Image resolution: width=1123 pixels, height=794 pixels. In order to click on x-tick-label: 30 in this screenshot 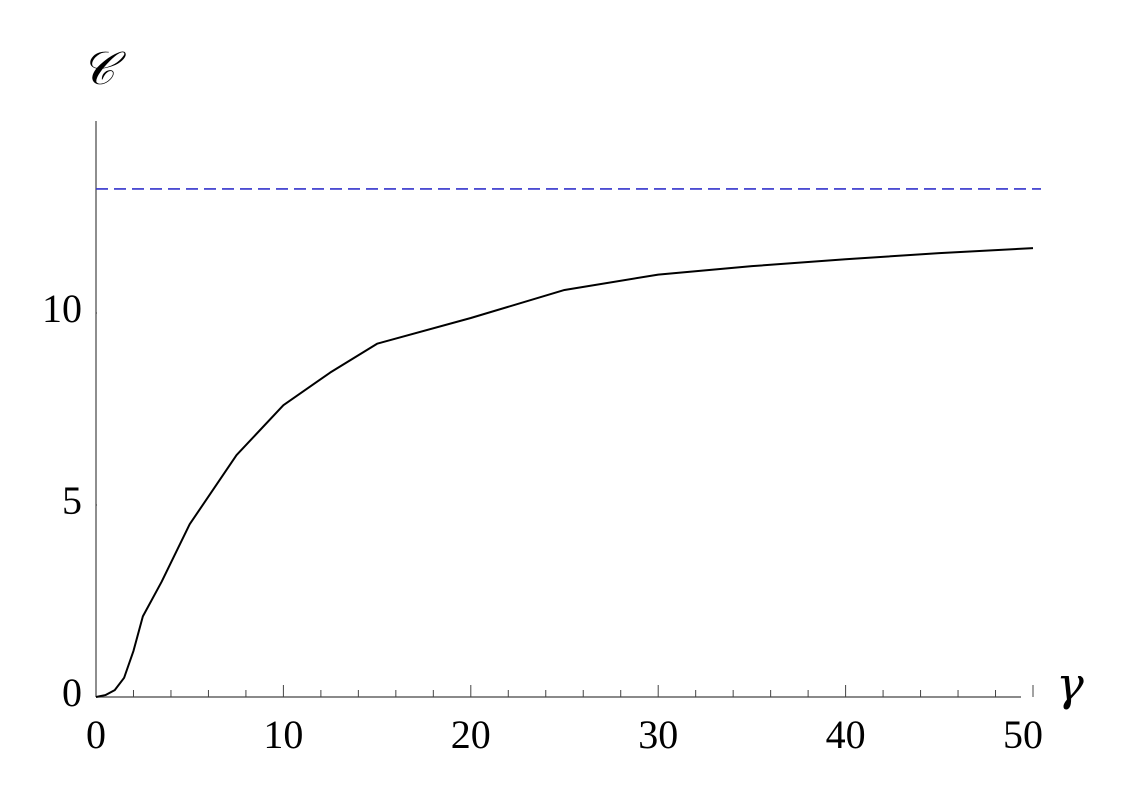, I will do `click(658, 734)`.